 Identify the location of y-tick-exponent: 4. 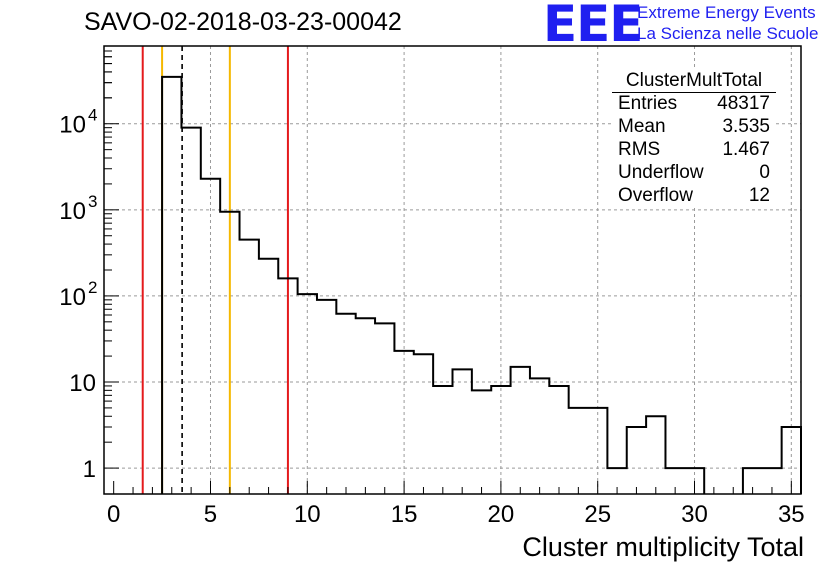
(92, 115).